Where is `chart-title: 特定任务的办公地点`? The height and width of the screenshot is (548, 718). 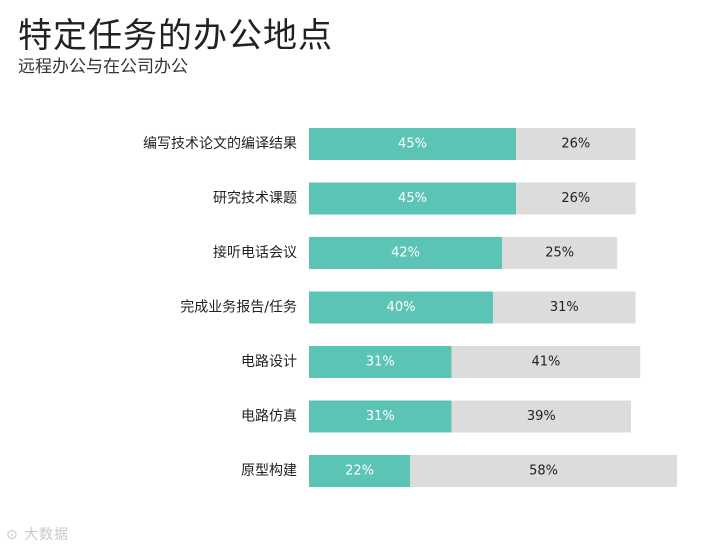 chart-title: 特定任务的办公地点 is located at coordinates (175, 36).